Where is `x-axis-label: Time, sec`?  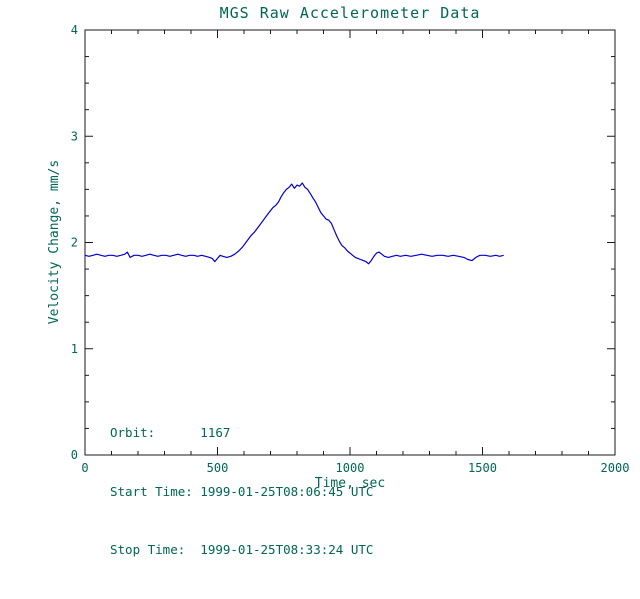
x-axis-label: Time, sec is located at coordinates (350, 483).